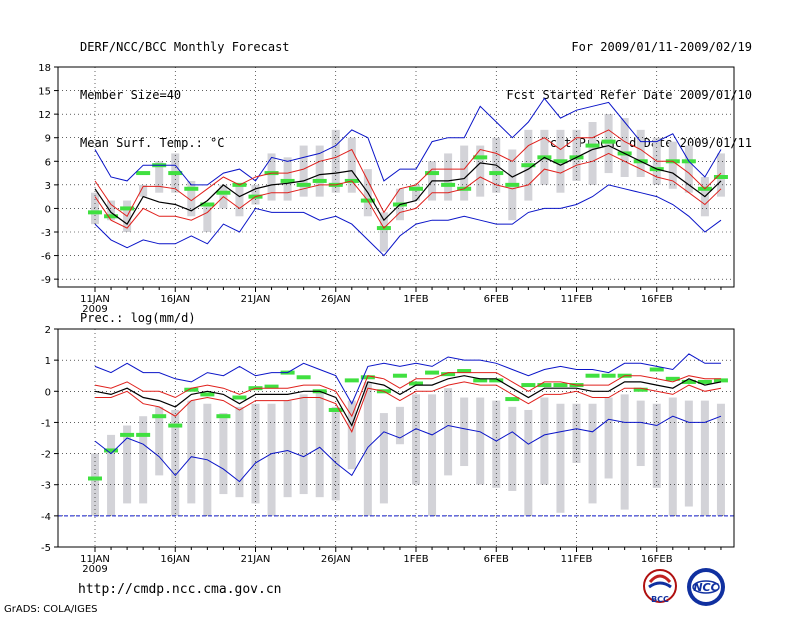 The width and height of the screenshot is (800, 618). Describe the element at coordinates (408, 141) in the screenshot. I see `temperature-max-member-line` at that location.